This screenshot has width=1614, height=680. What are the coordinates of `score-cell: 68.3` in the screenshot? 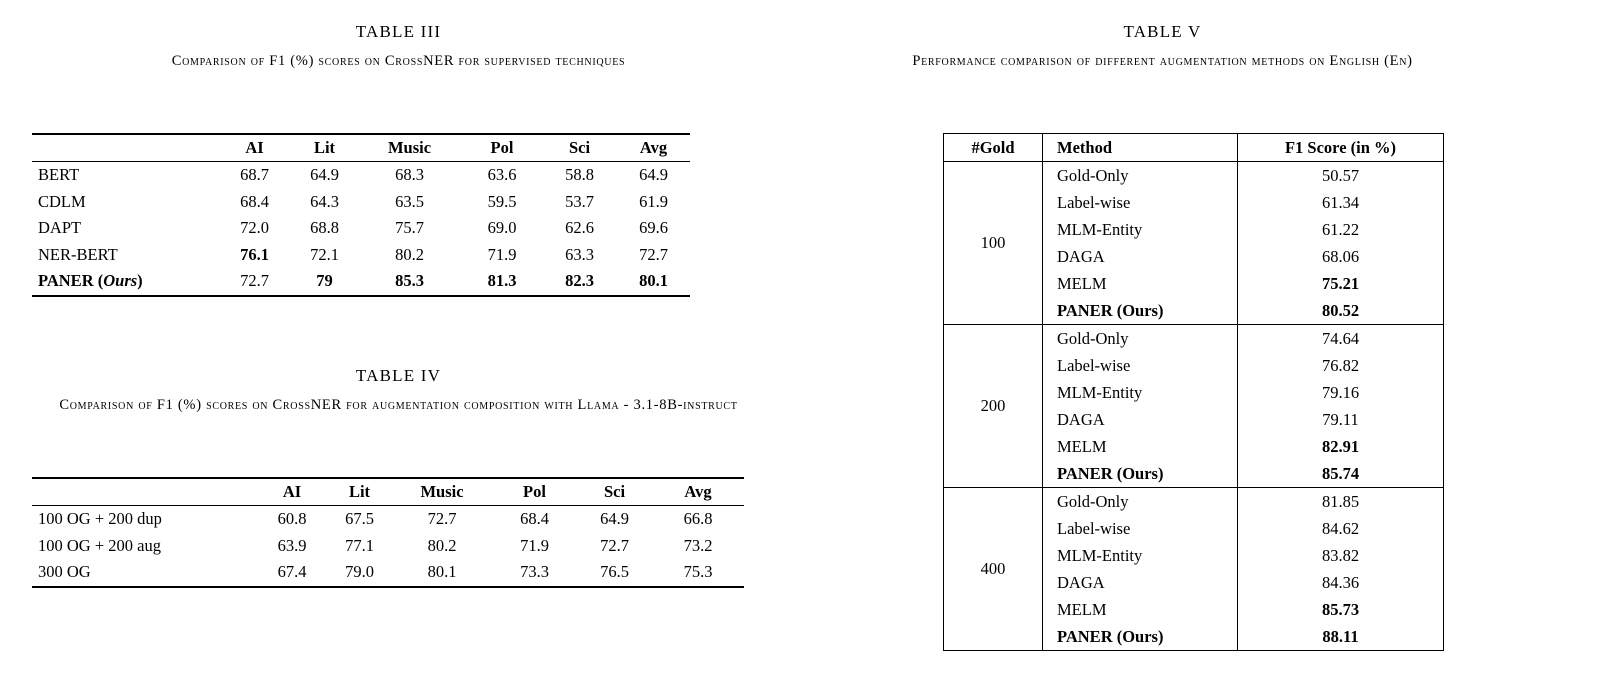 It's located at (409, 175).